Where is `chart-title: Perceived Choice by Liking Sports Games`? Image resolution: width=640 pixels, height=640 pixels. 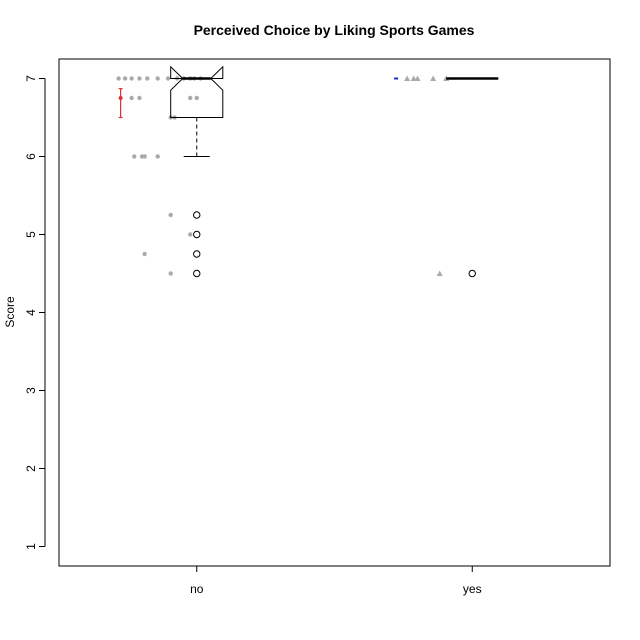 chart-title: Perceived Choice by Liking Sports Games is located at coordinates (334, 30).